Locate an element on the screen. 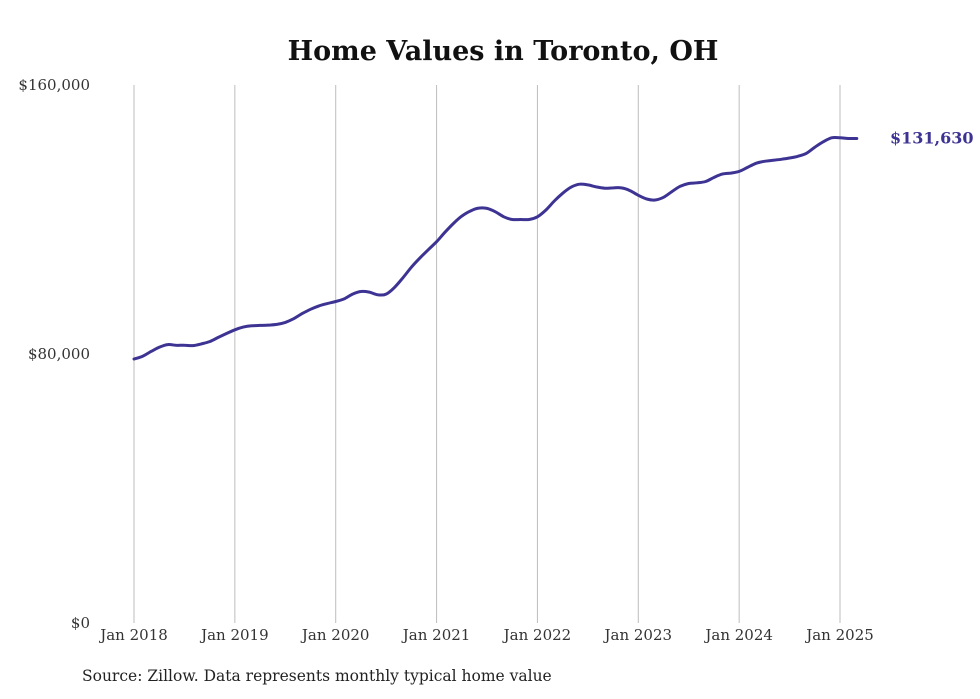  y-tick-label: $80,000 is located at coordinates (59, 354).